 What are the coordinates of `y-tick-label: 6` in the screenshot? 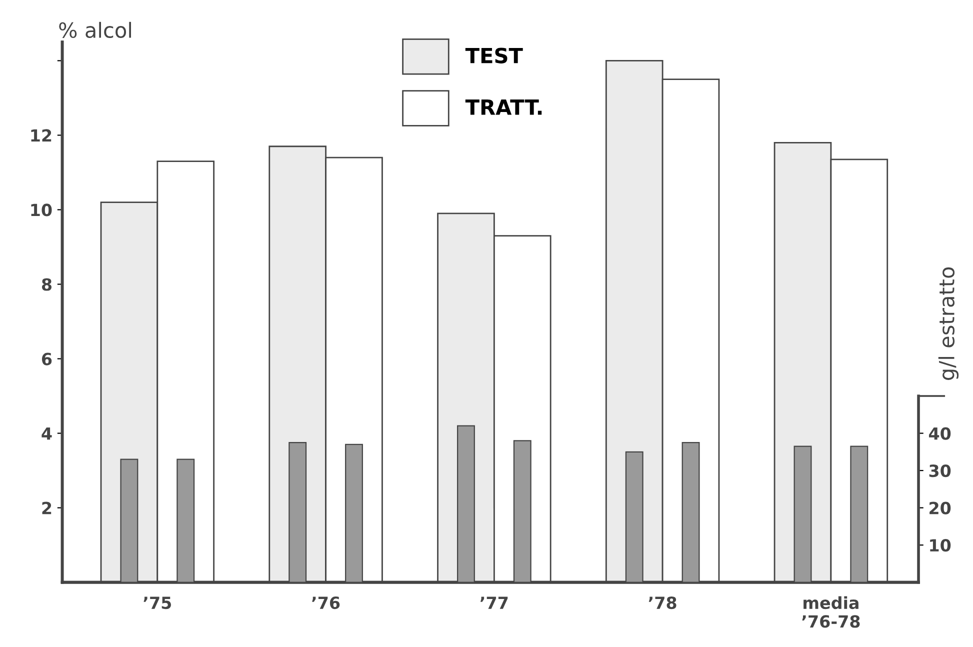 It's located at (47, 359).